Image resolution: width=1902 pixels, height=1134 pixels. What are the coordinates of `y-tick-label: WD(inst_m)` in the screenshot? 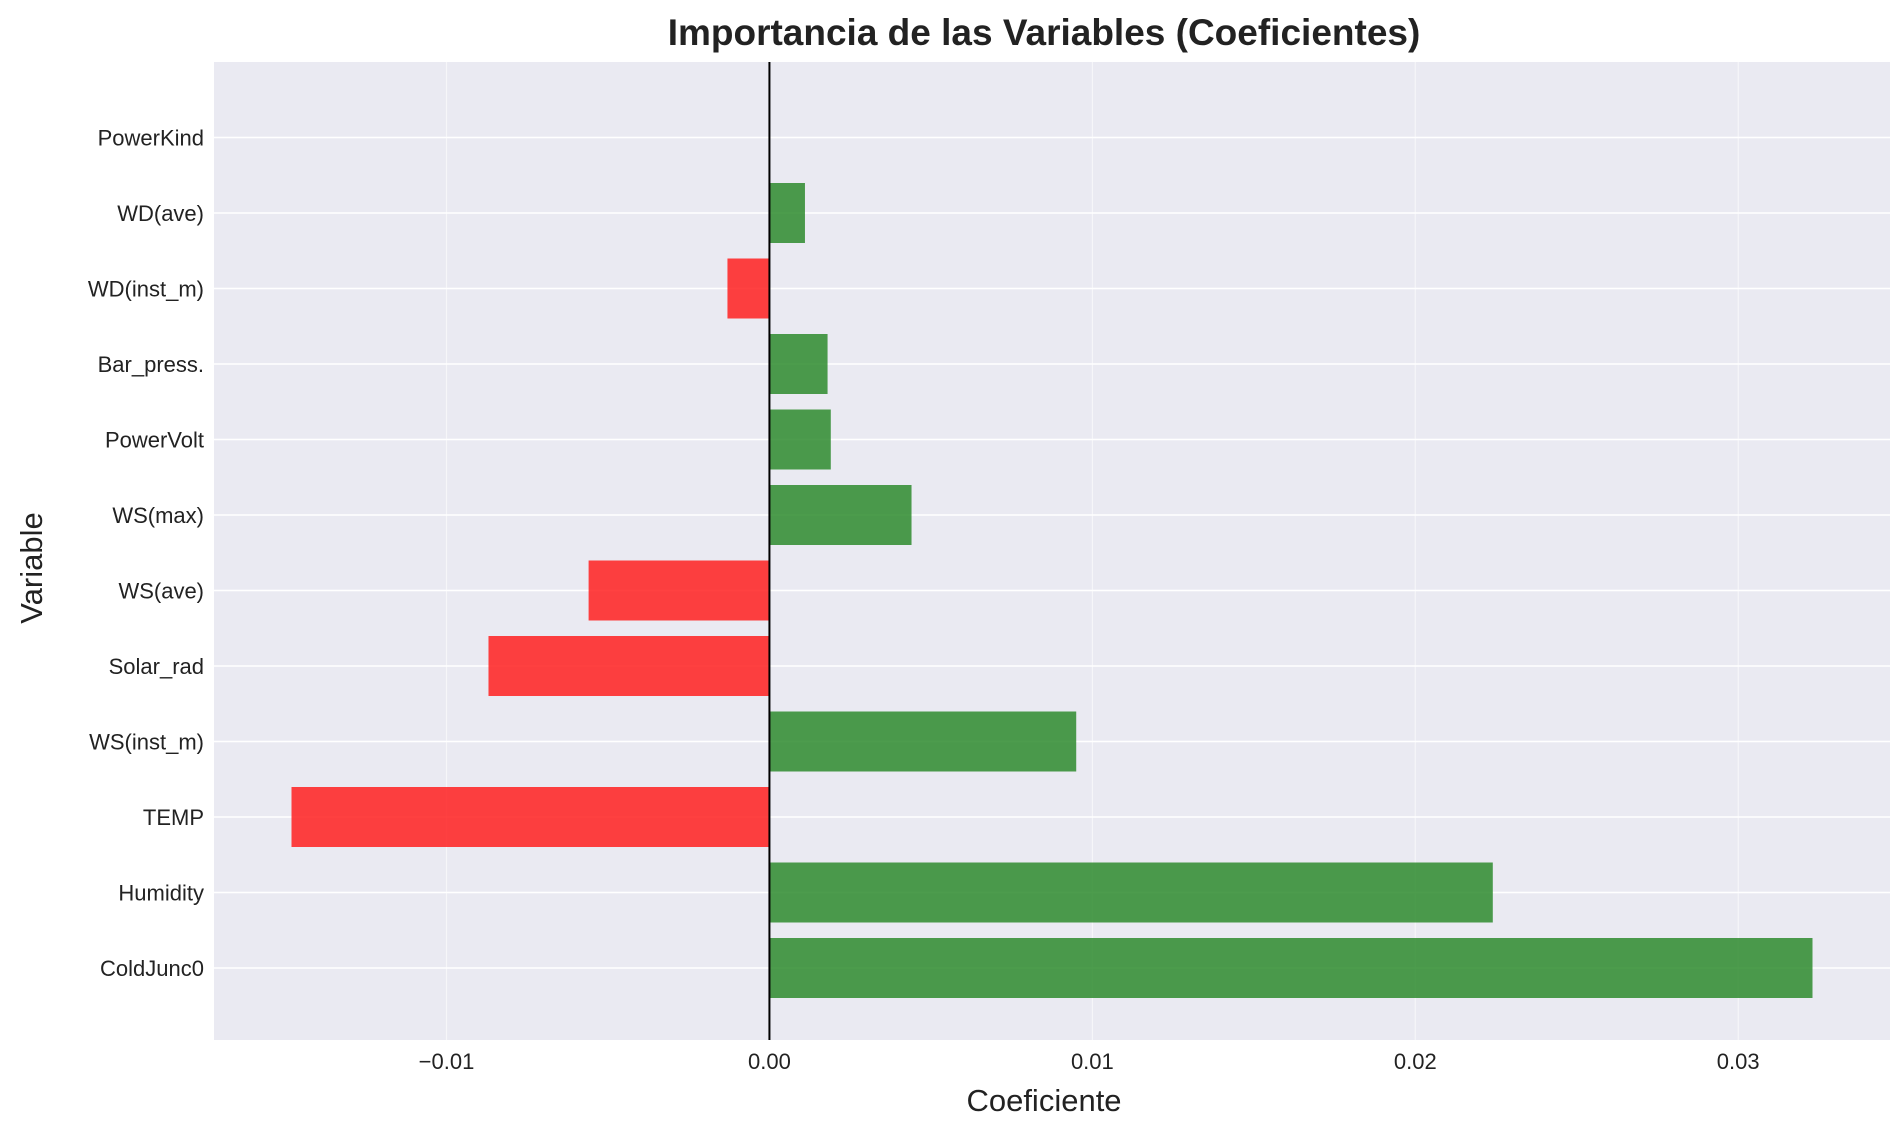 It's located at (146, 289).